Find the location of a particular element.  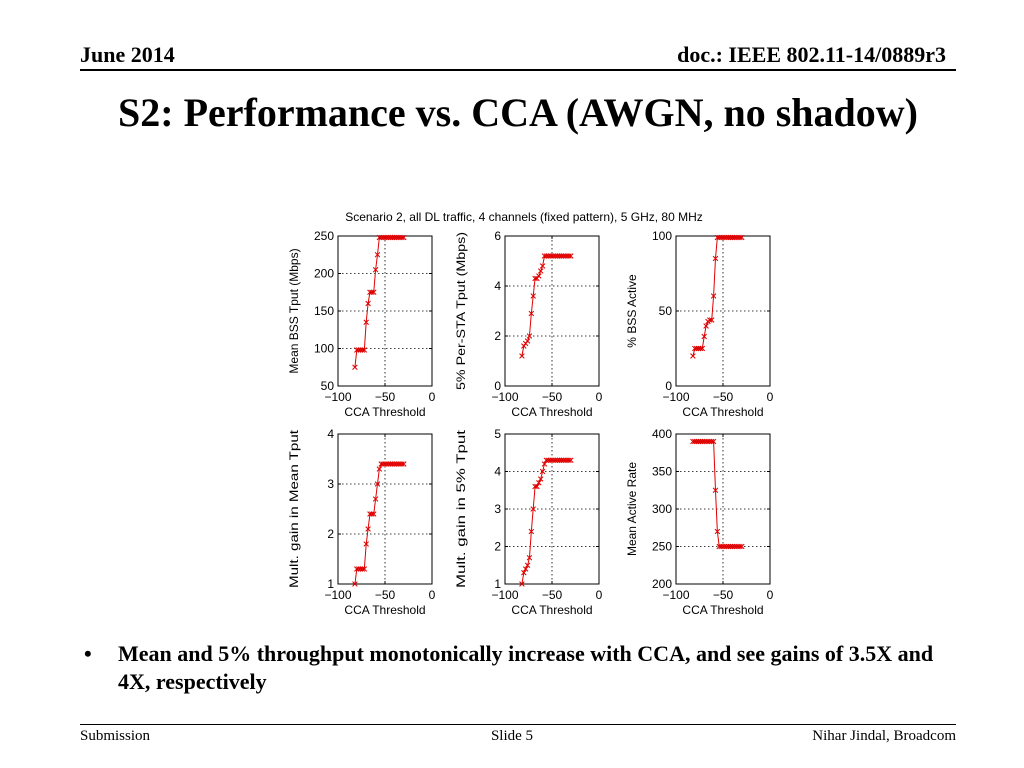

y-tick-label: 5 is located at coordinates (497, 434).